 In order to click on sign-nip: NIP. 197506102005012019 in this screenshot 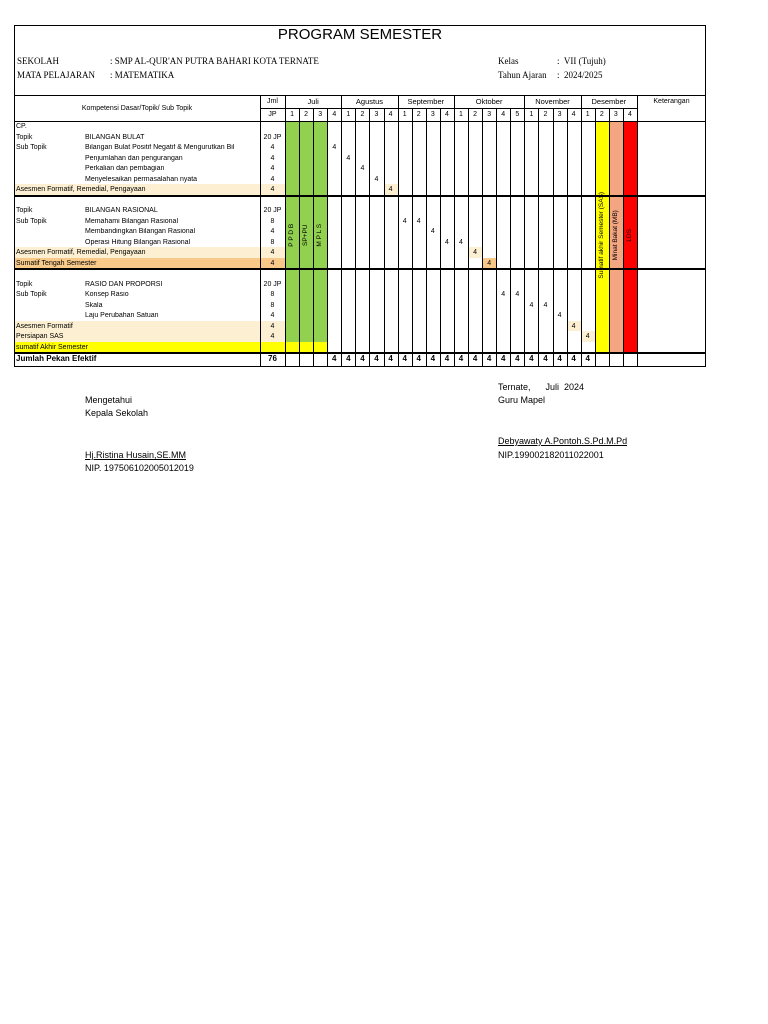, I will do `click(139, 468)`.